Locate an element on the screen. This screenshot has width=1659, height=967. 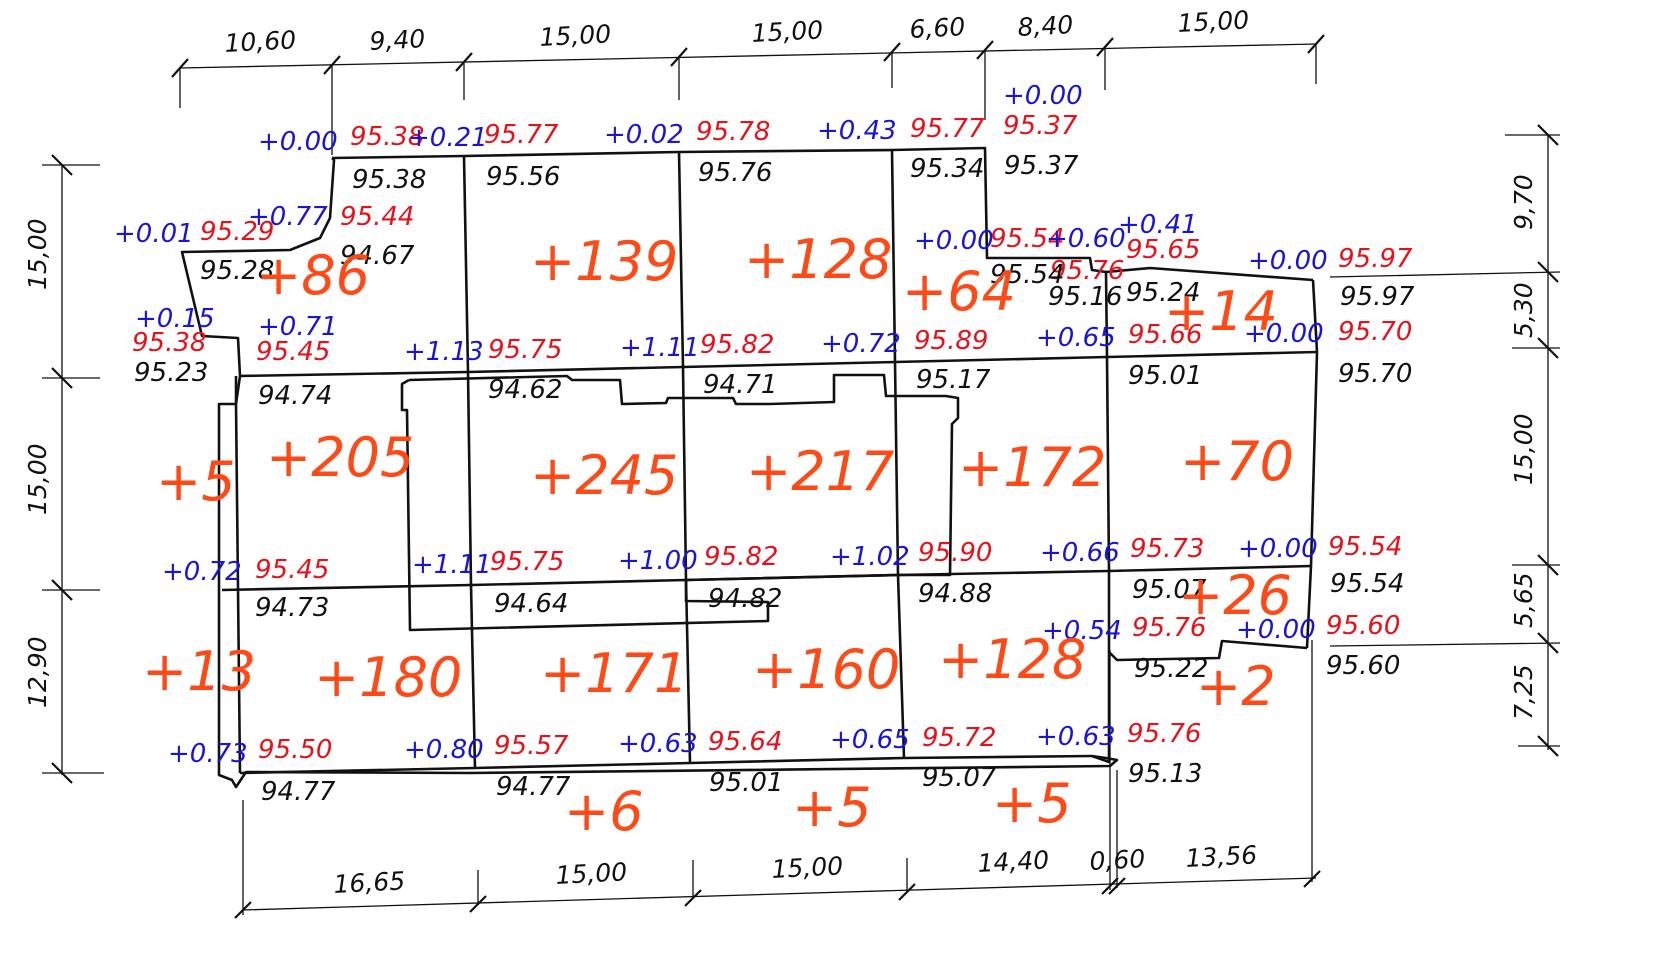
work-mark: +0.01 is located at coordinates (154, 234).